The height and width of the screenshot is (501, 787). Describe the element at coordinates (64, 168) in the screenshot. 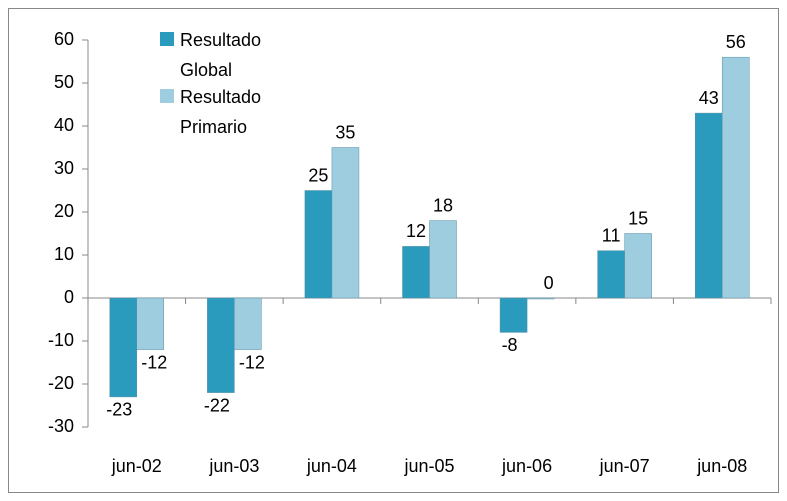

I see `y-tick-label: 30` at that location.